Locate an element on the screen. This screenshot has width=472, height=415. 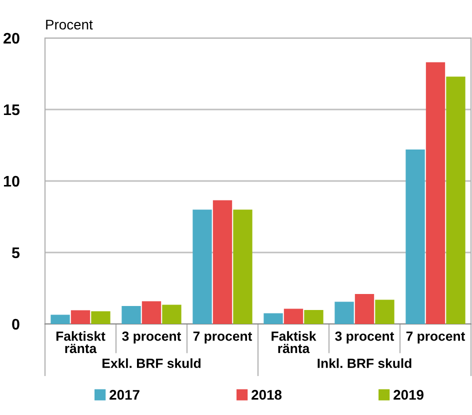
y-tick-label: 0 is located at coordinates (16, 324).